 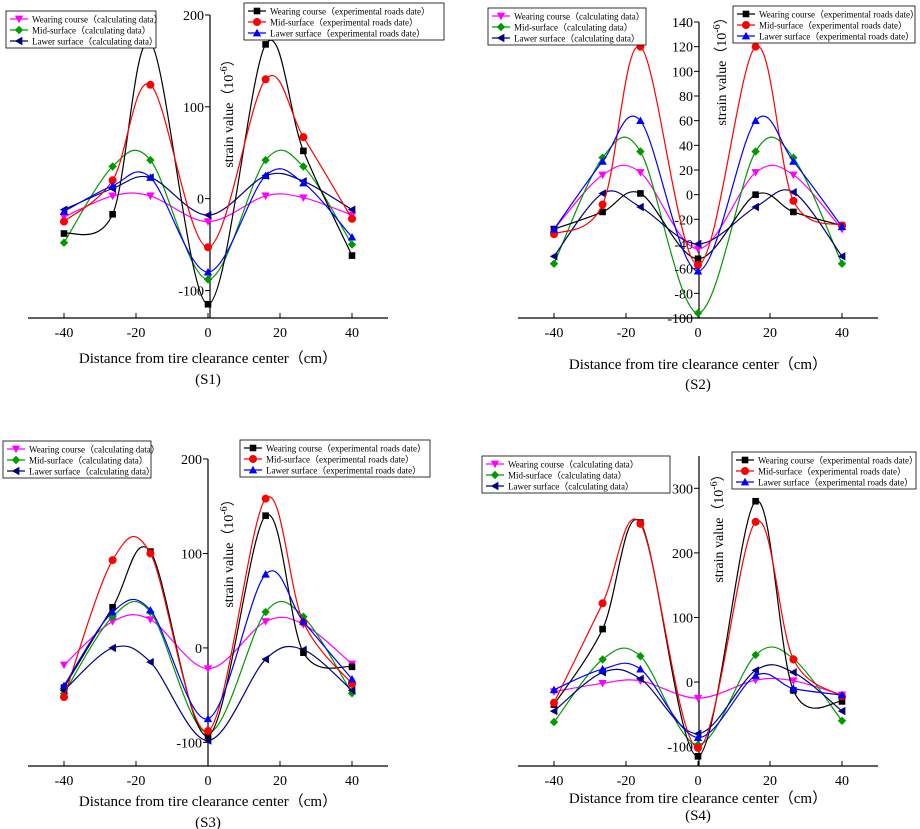 What do you see at coordinates (567, 476) in the screenshot?
I see `legend-label: Mid-surface（calculating data）` at bounding box center [567, 476].